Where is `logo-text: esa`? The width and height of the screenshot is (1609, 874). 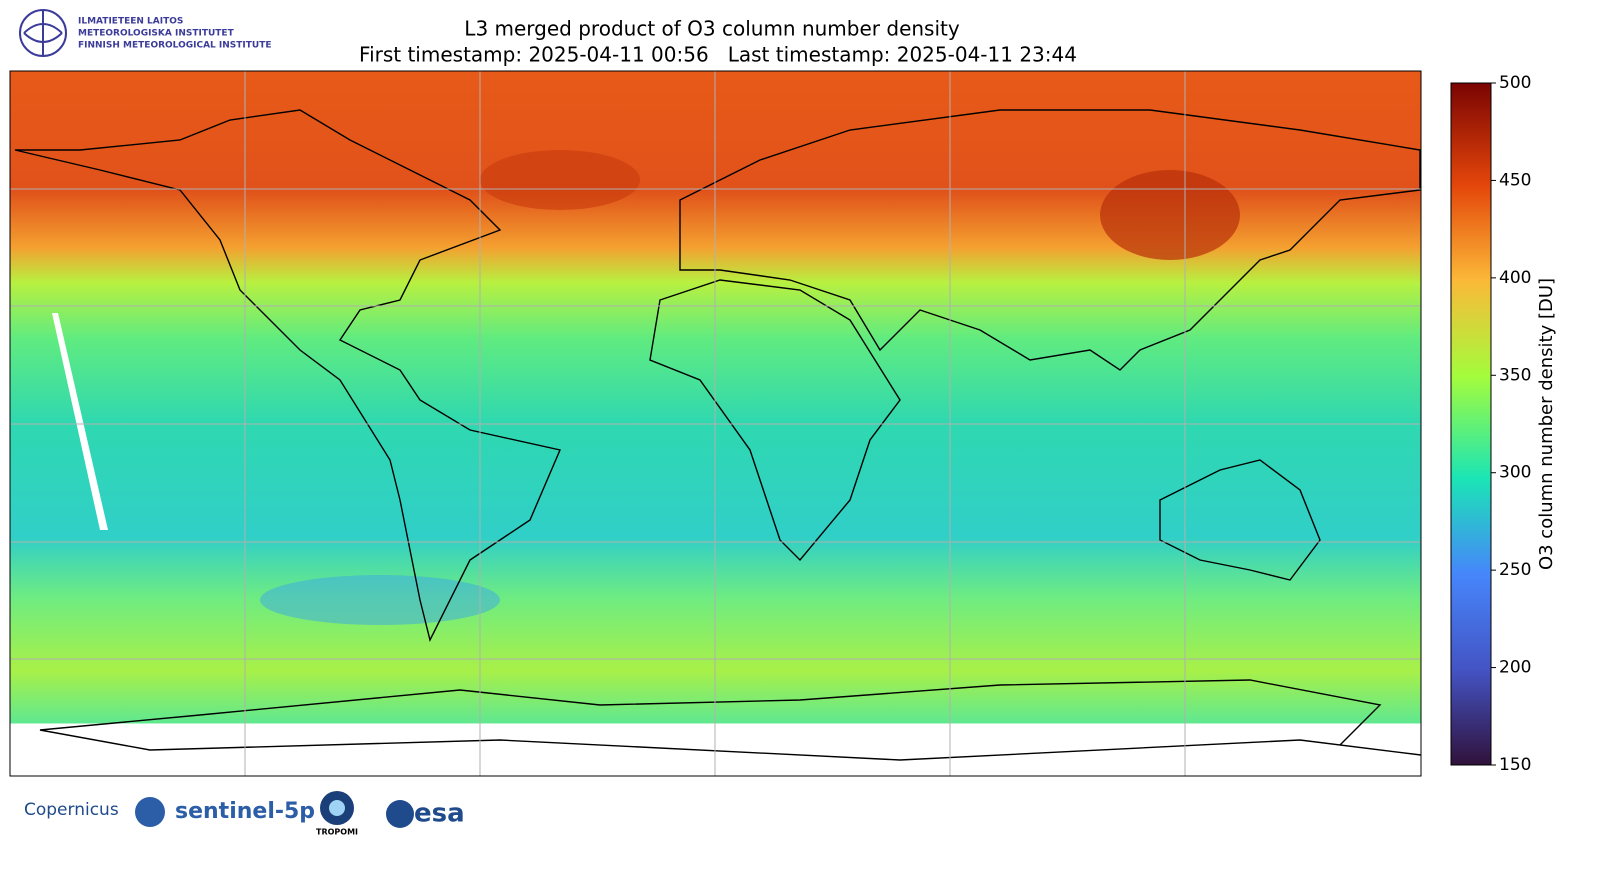
logo-text: esa is located at coordinates (439, 814).